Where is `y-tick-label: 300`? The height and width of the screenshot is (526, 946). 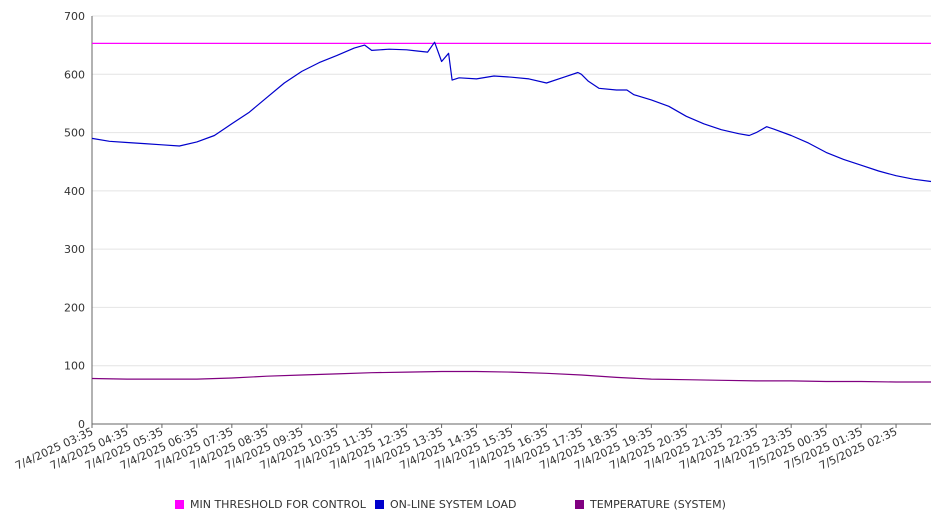
y-tick-label: 300 is located at coordinates (74, 249).